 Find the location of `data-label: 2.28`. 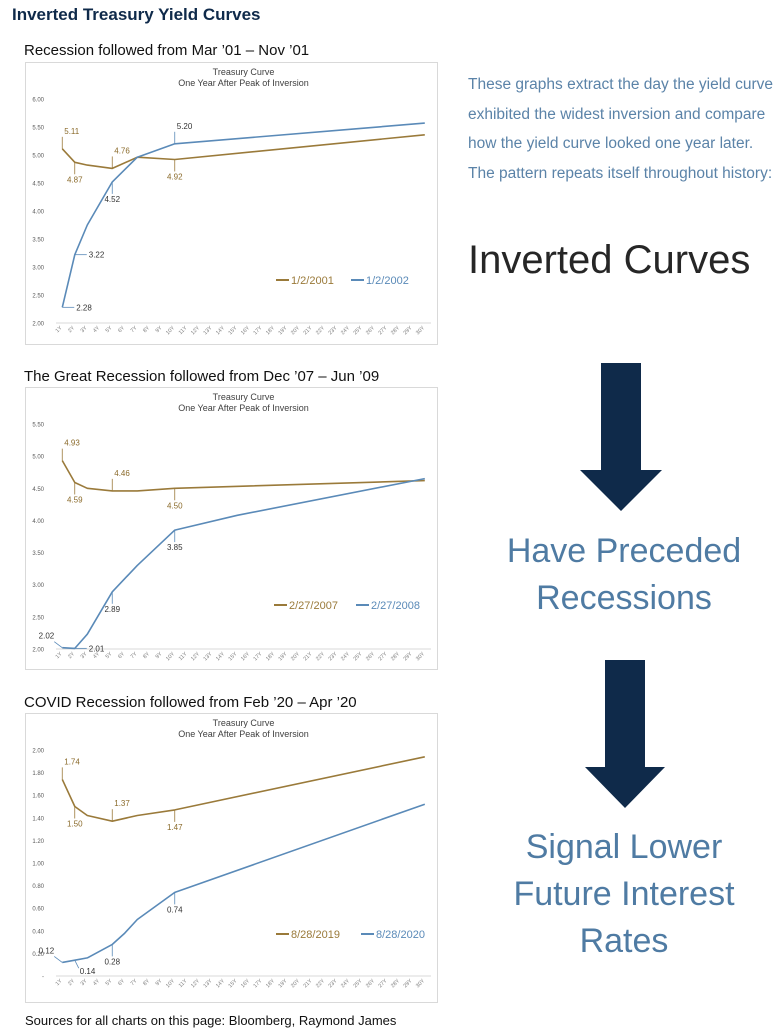

data-label: 2.28 is located at coordinates (84, 307).